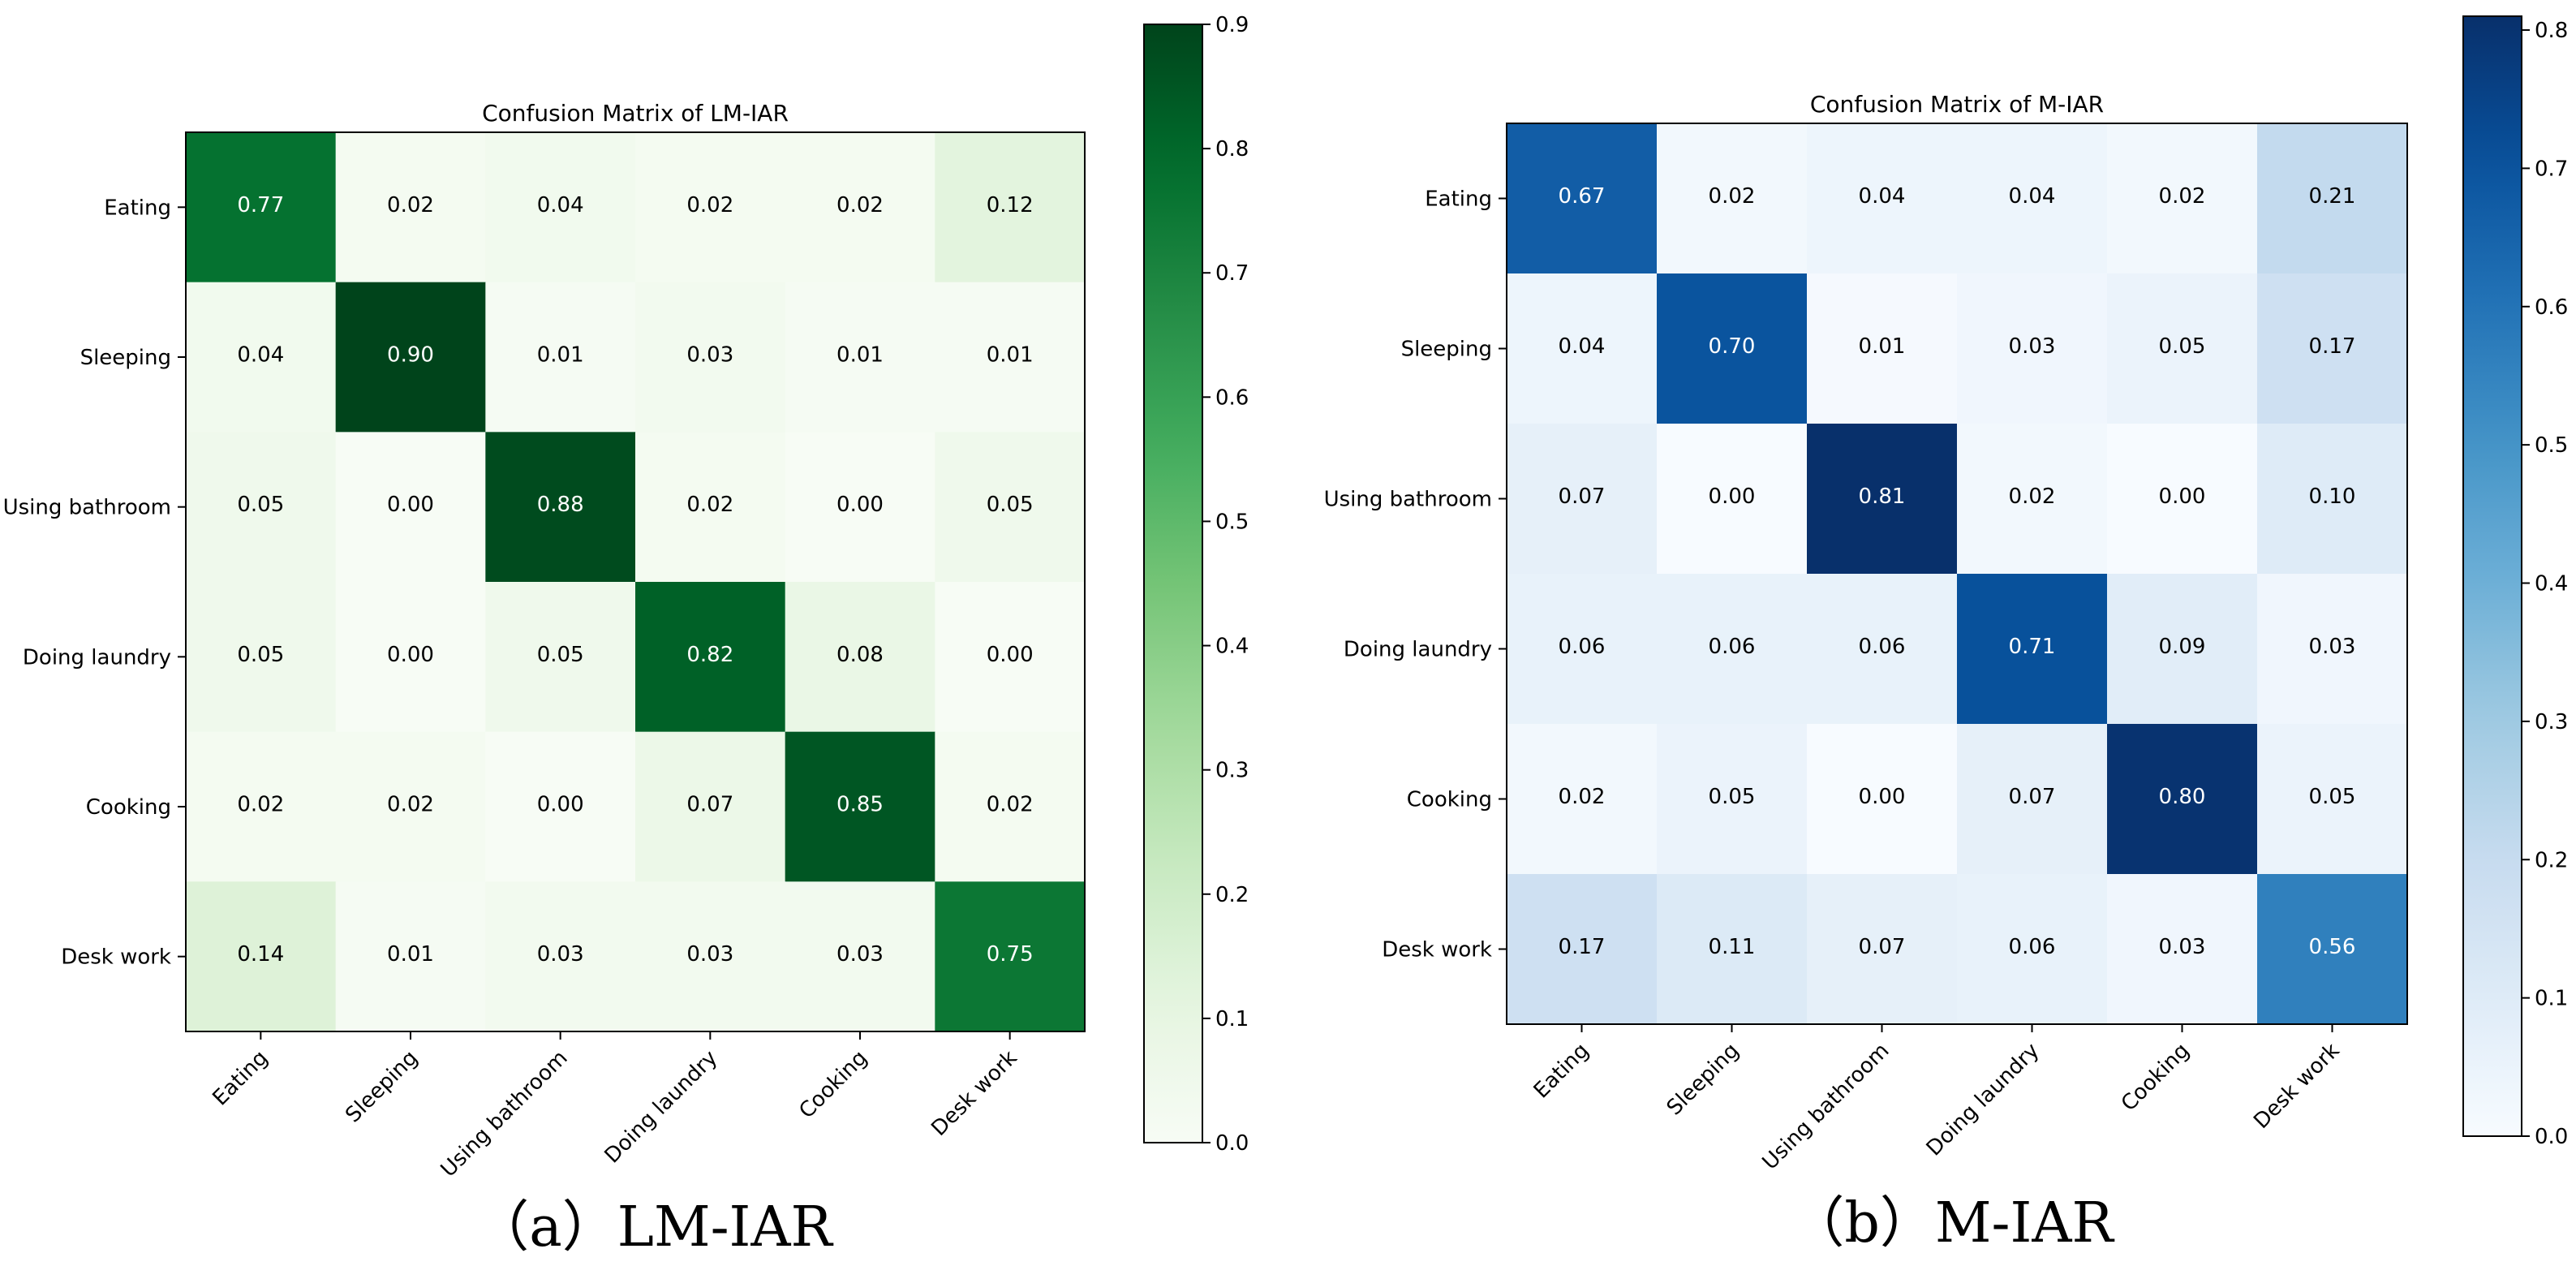  I want to click on cell-value-label: 0.01, so click(860, 356).